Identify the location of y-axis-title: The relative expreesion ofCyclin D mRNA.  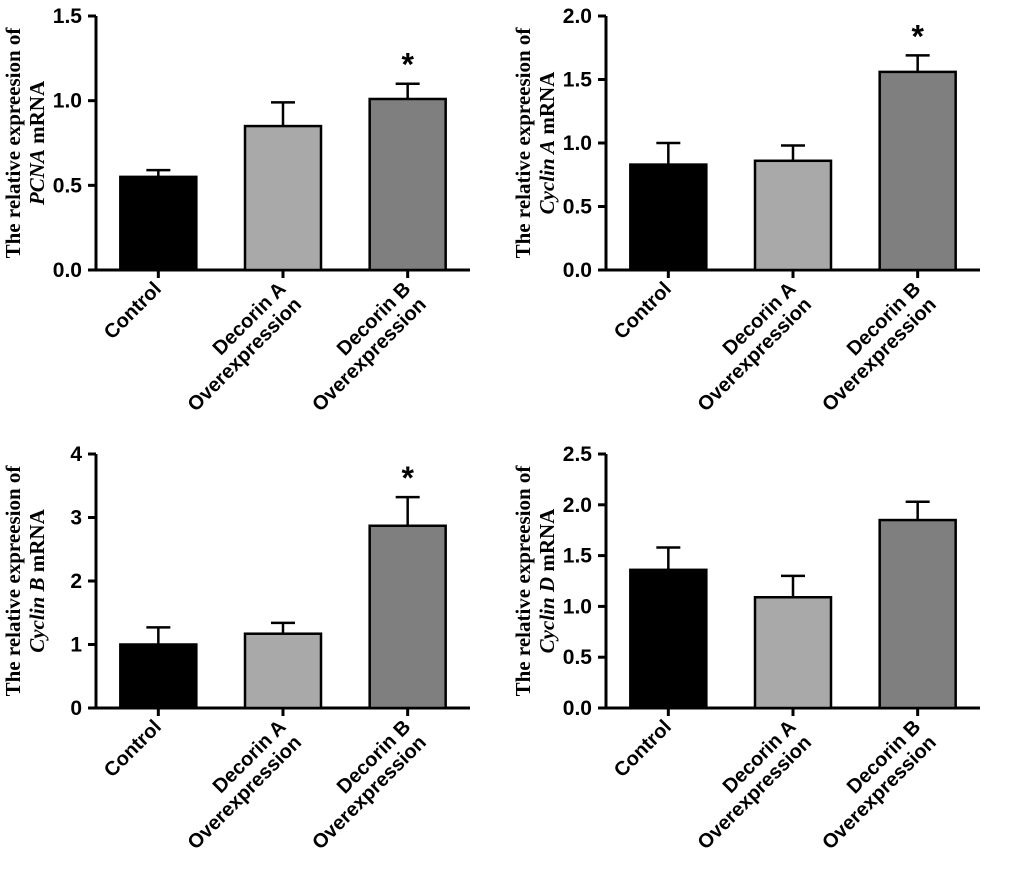
(535, 581).